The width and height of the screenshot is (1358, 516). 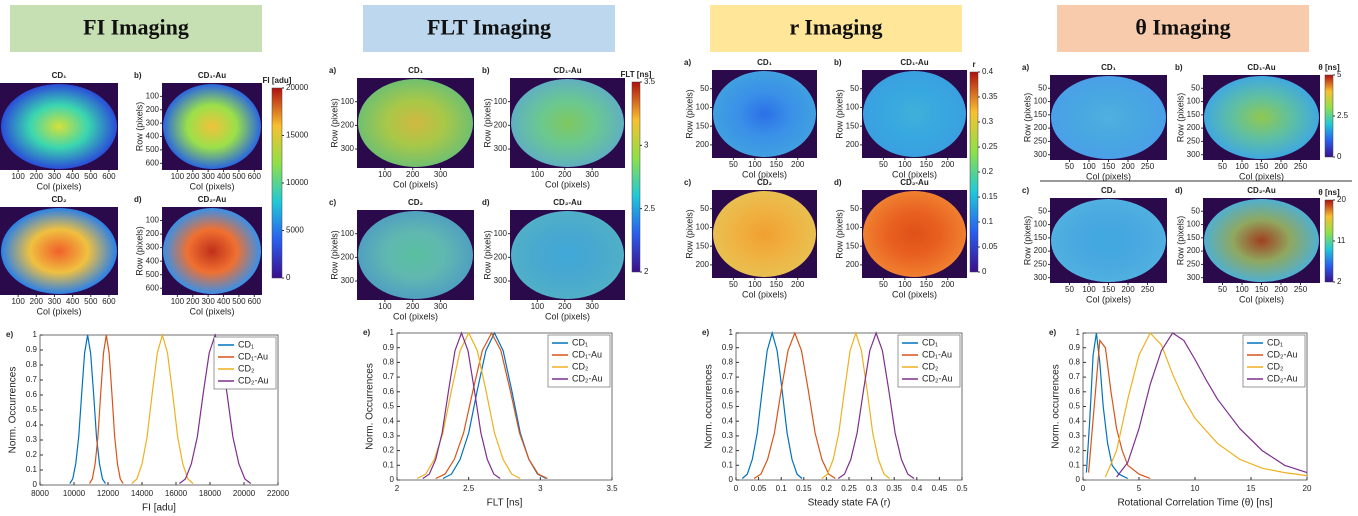 What do you see at coordinates (1056, 406) in the screenshot?
I see `y-axis-label: Norm. occurrences` at bounding box center [1056, 406].